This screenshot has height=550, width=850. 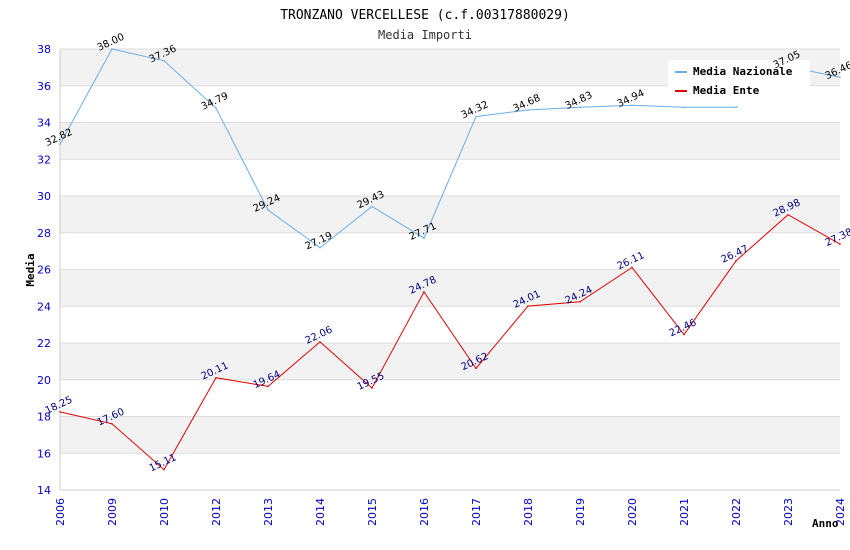 I want to click on chart-title: TRONZANO VERCELLESE (c.f.00317880029), so click(x=425, y=15).